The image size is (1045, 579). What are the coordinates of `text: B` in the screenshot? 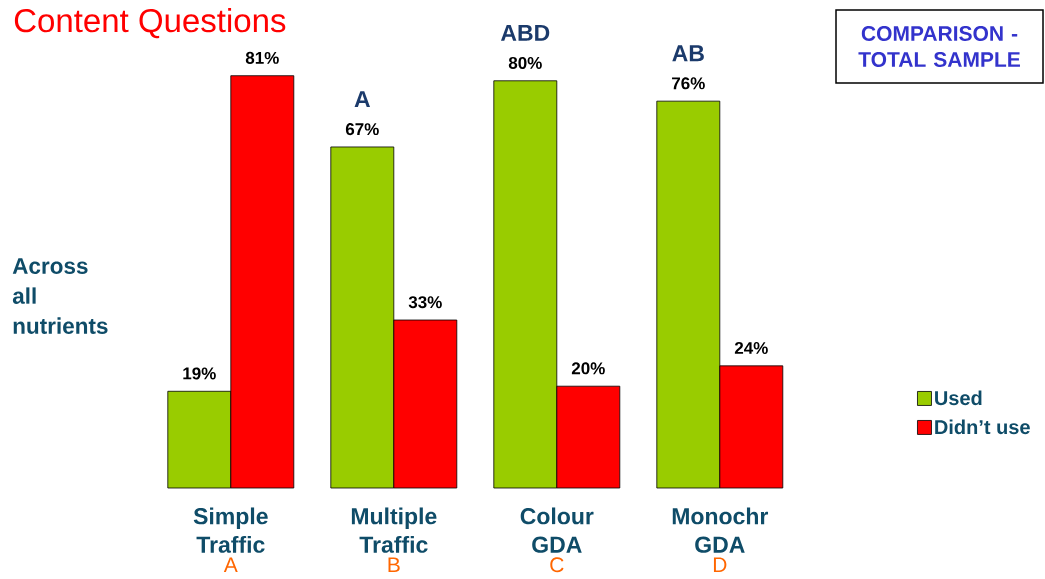 It's located at (394, 564).